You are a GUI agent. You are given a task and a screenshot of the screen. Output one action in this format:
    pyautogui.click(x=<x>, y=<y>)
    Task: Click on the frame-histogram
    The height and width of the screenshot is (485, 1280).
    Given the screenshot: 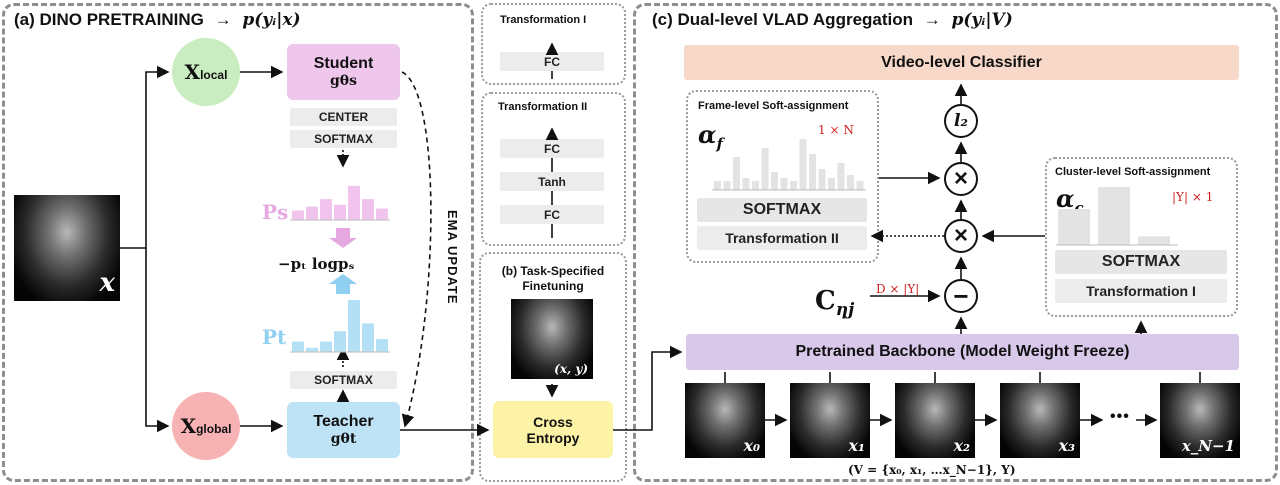 What is the action you would take?
    pyautogui.click(x=789, y=165)
    